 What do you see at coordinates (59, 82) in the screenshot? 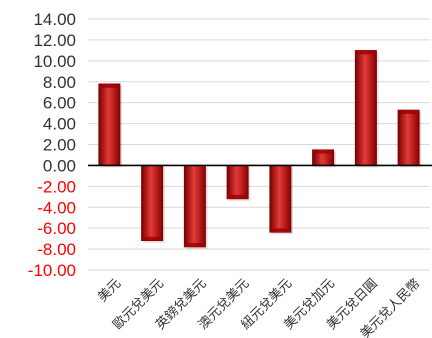
I see `y-tick-label: 8.00` at bounding box center [59, 82].